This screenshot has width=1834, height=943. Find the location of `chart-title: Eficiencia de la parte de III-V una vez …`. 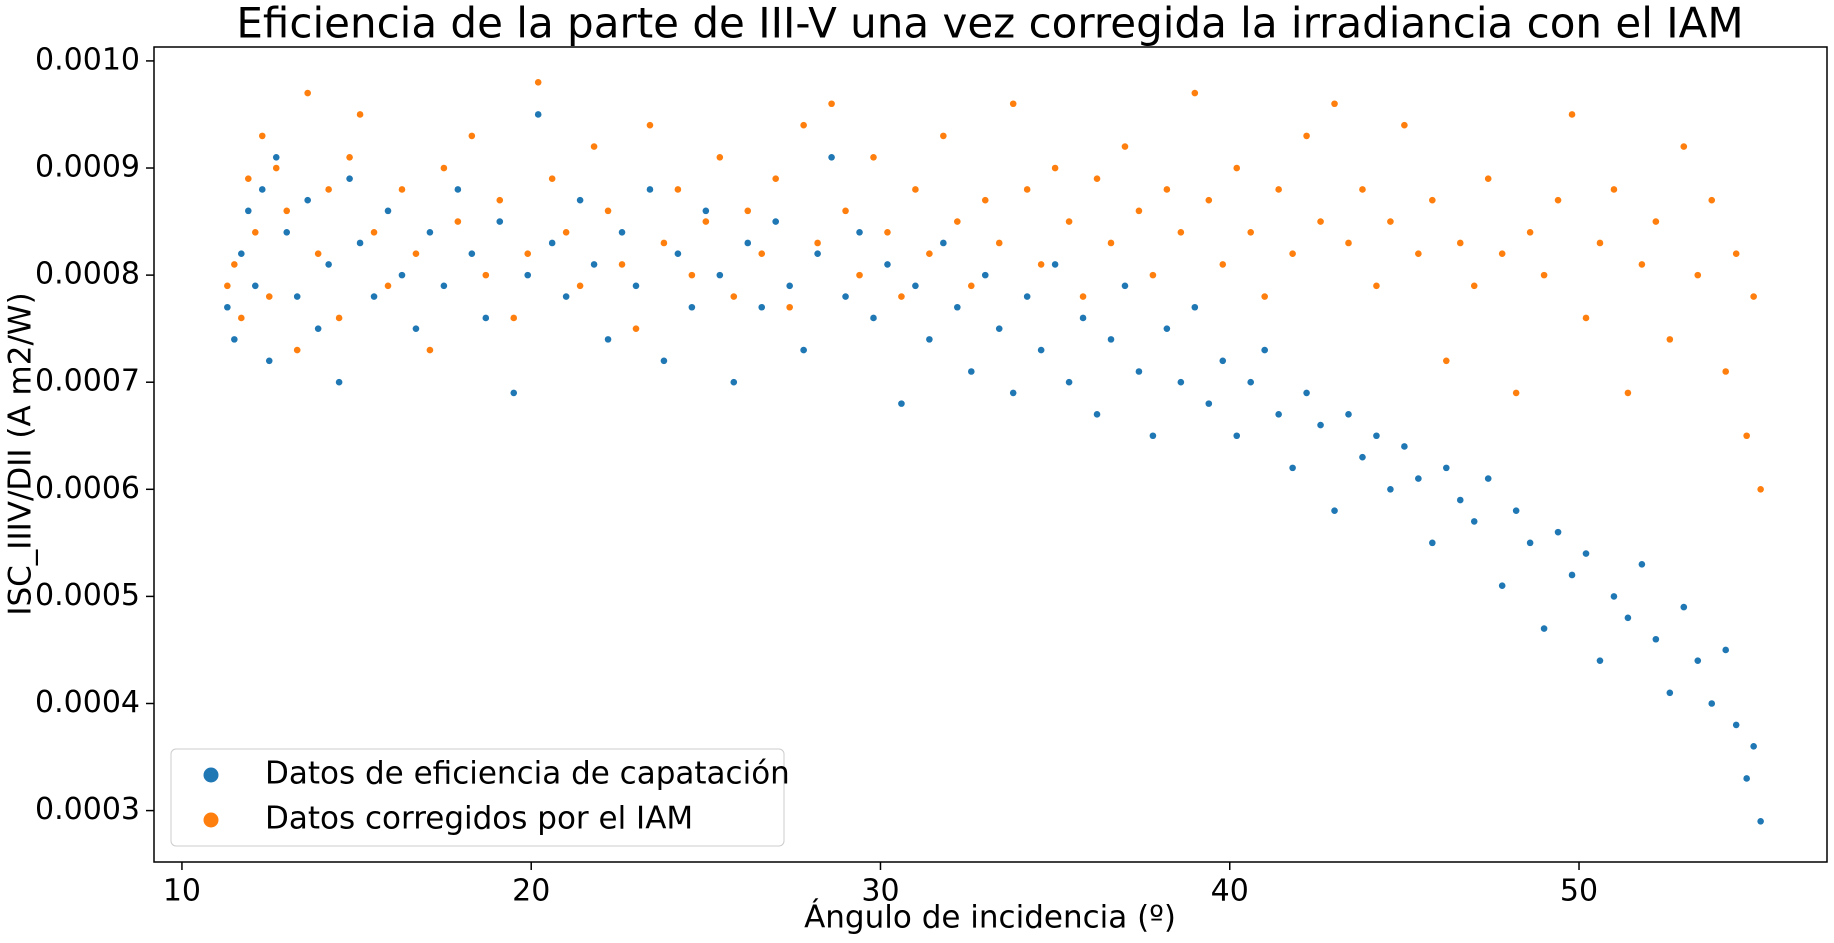

chart-title: Eficiencia de la parte de III-V una vez … is located at coordinates (989, 24).